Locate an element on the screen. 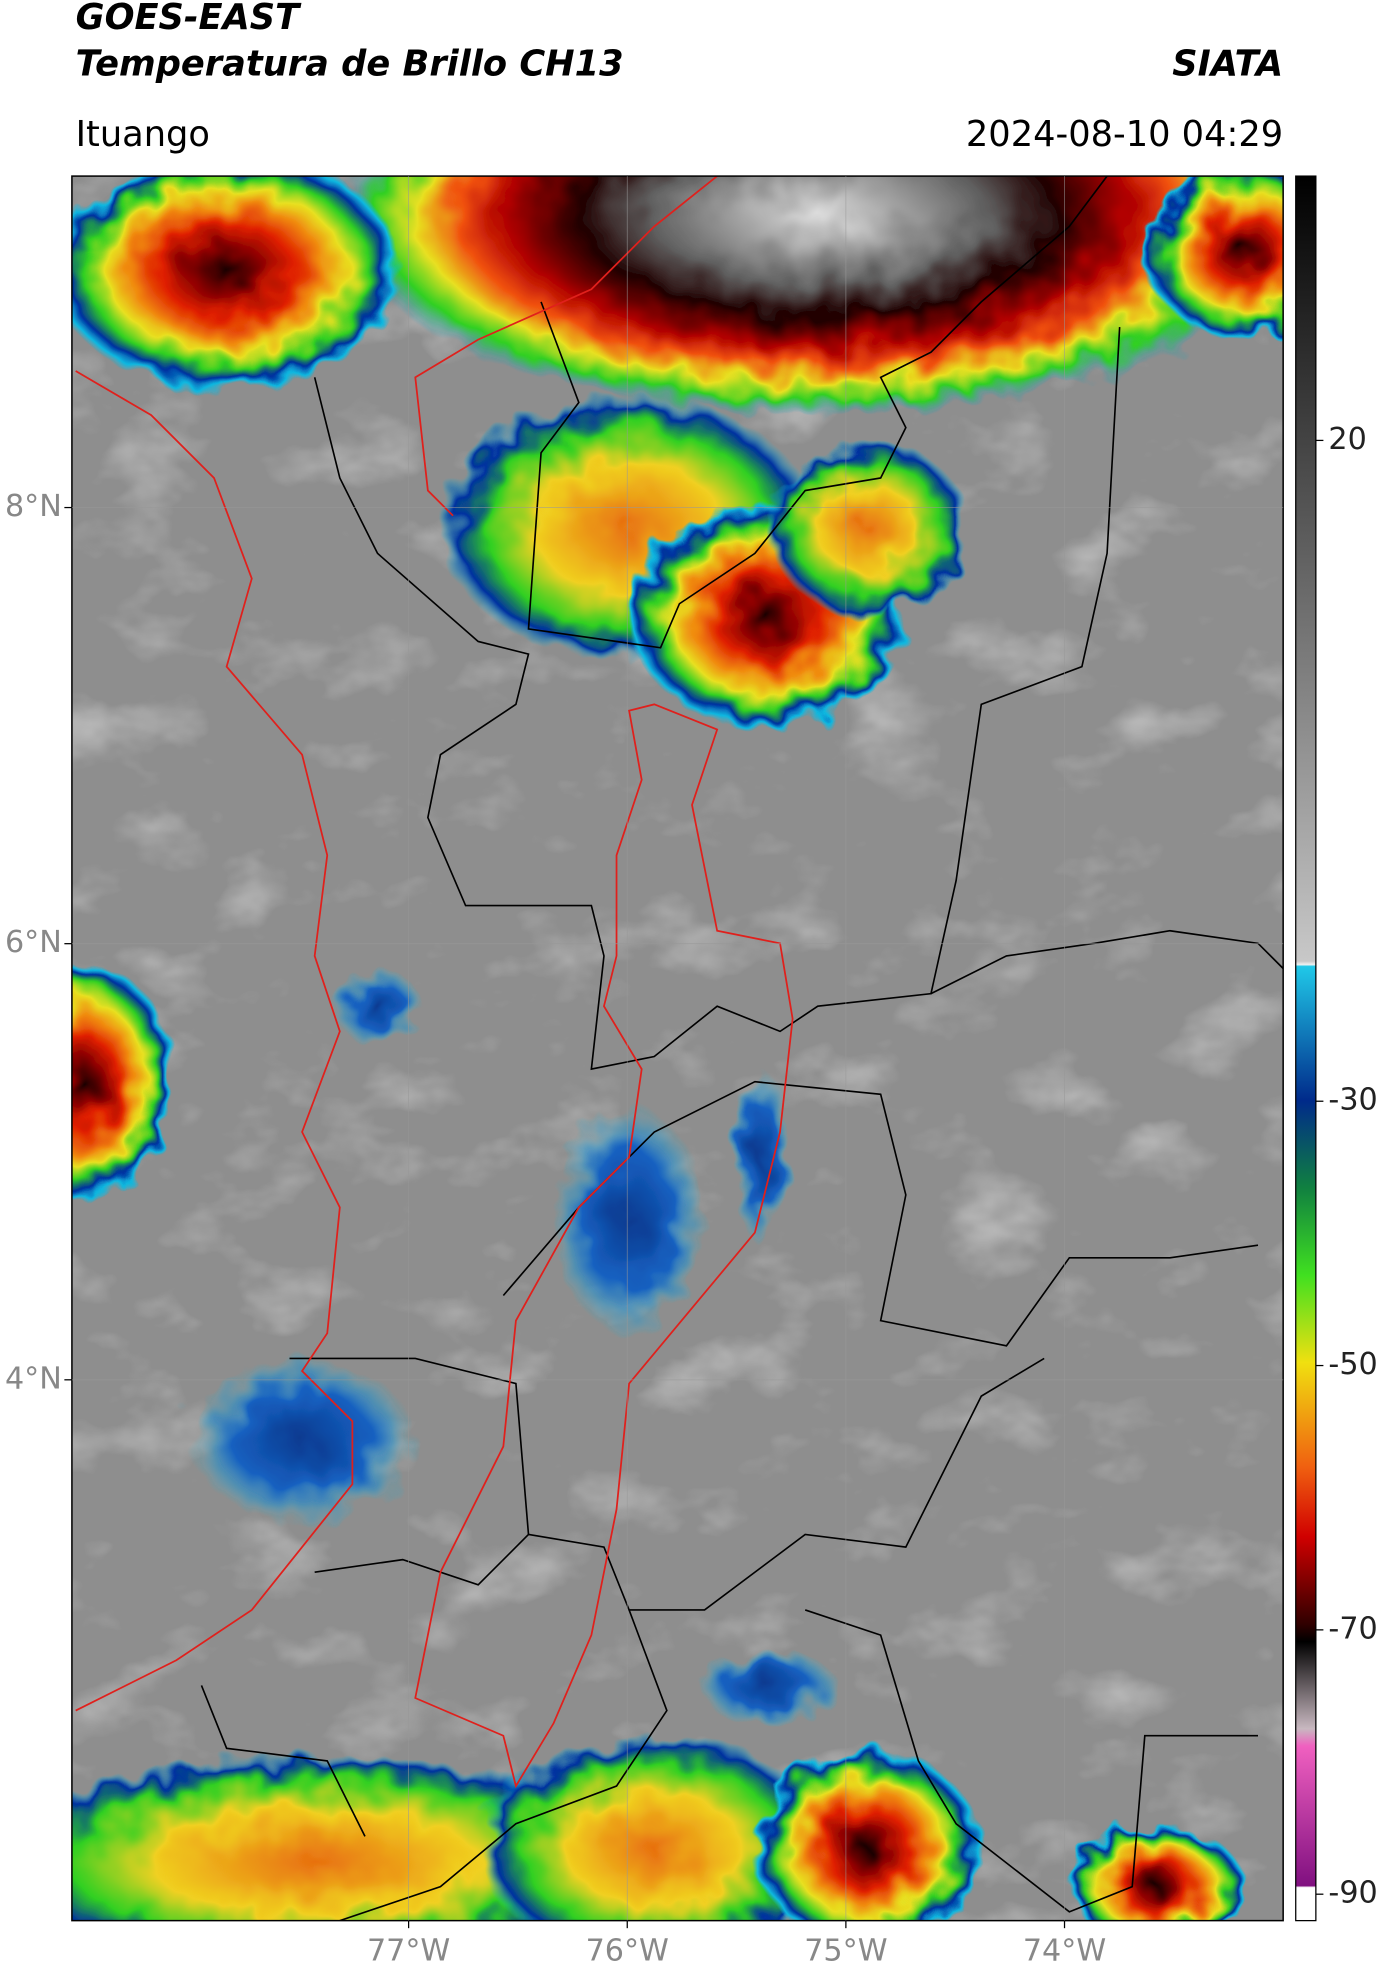 The image size is (1384, 1981). title: GOES-EAST is located at coordinates (189, 19).